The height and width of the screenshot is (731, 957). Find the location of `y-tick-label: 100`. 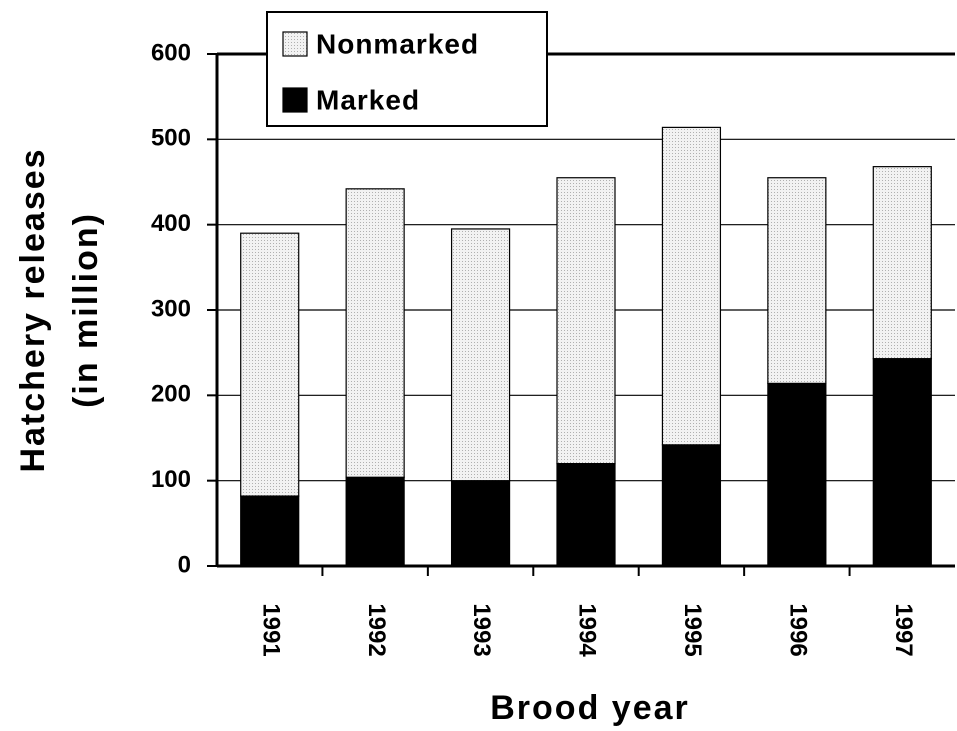

y-tick-label: 100 is located at coordinates (171, 479).